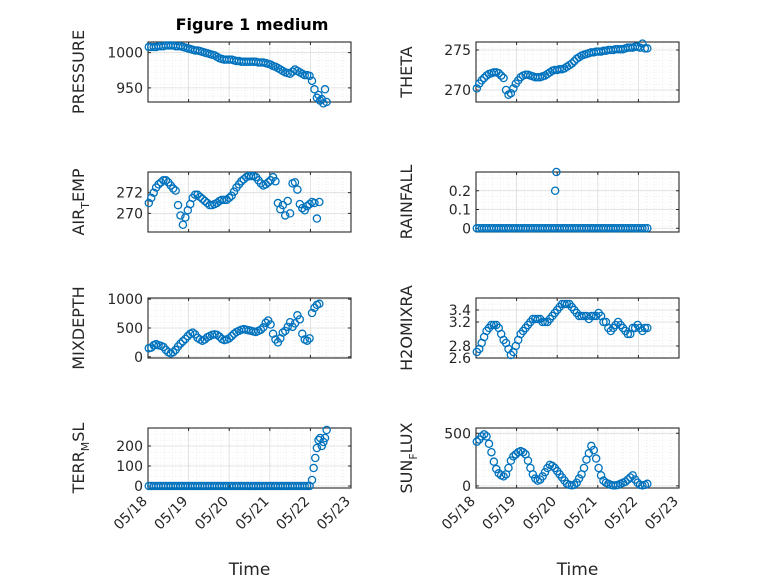 This screenshot has width=778, height=583. What do you see at coordinates (460, 211) in the screenshot?
I see `y-tick-label: 0.1` at bounding box center [460, 211].